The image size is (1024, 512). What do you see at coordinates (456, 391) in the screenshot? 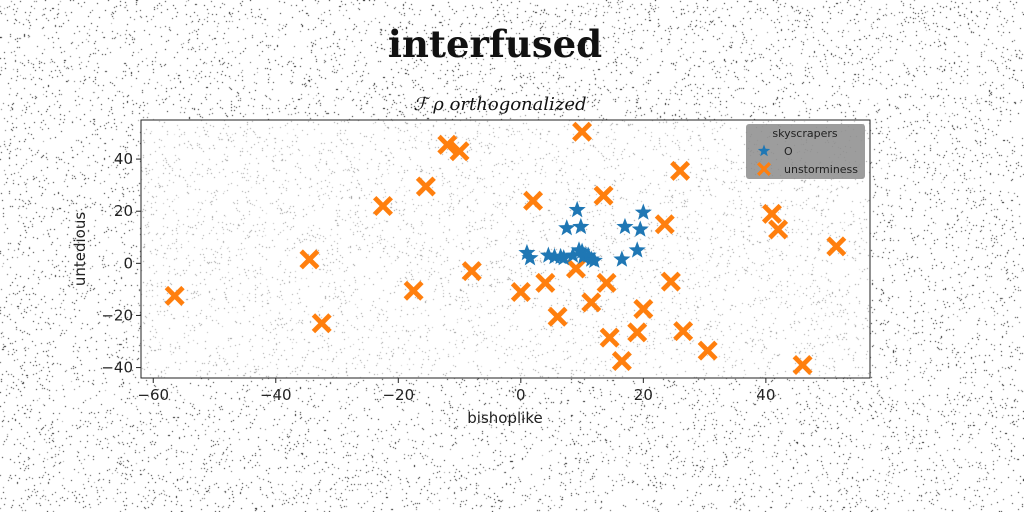
I see `x-axis: −60 −40 −20 0 20 40` at bounding box center [456, 391].